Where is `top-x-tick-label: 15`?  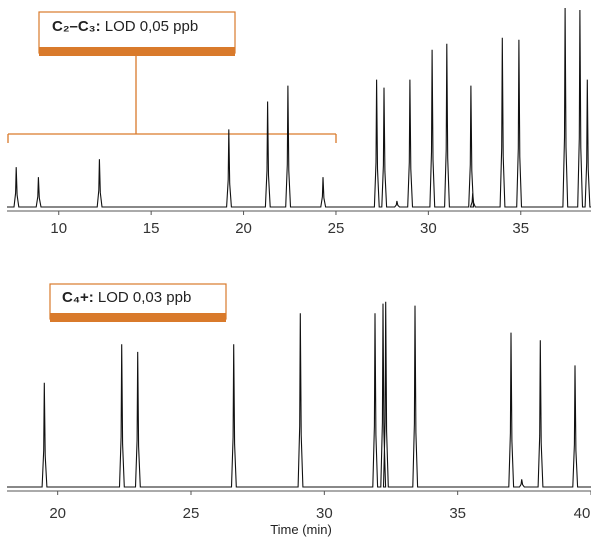 top-x-tick-label: 15 is located at coordinates (151, 228).